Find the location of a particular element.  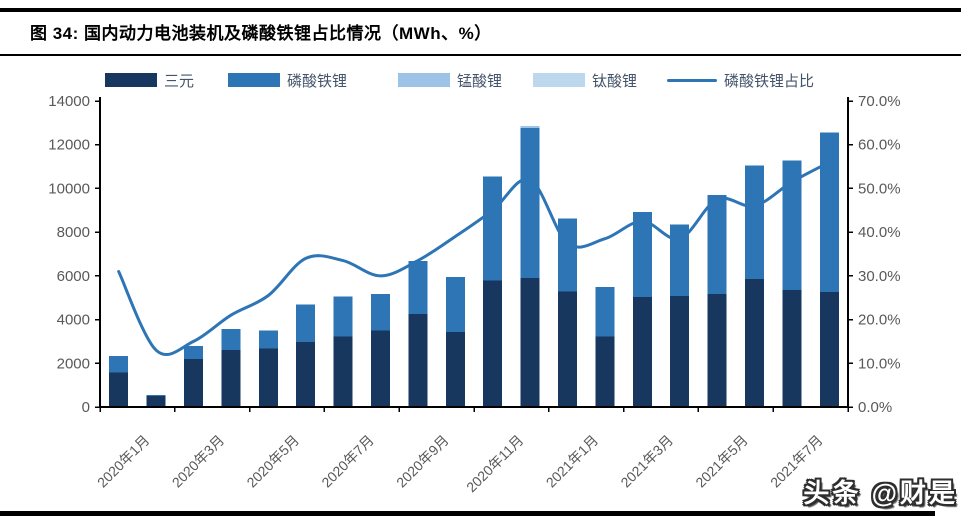

legend-label: 锰酸锂 is located at coordinates (480, 81).